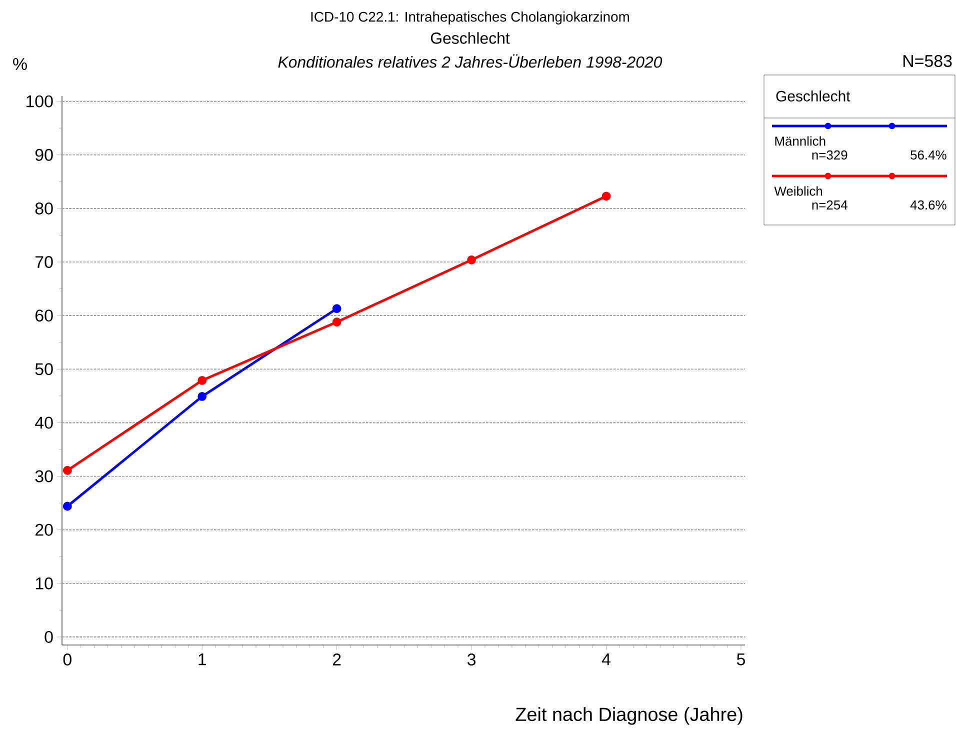  Describe the element at coordinates (44, 422) in the screenshot. I see `y-tick-label: 40` at that location.